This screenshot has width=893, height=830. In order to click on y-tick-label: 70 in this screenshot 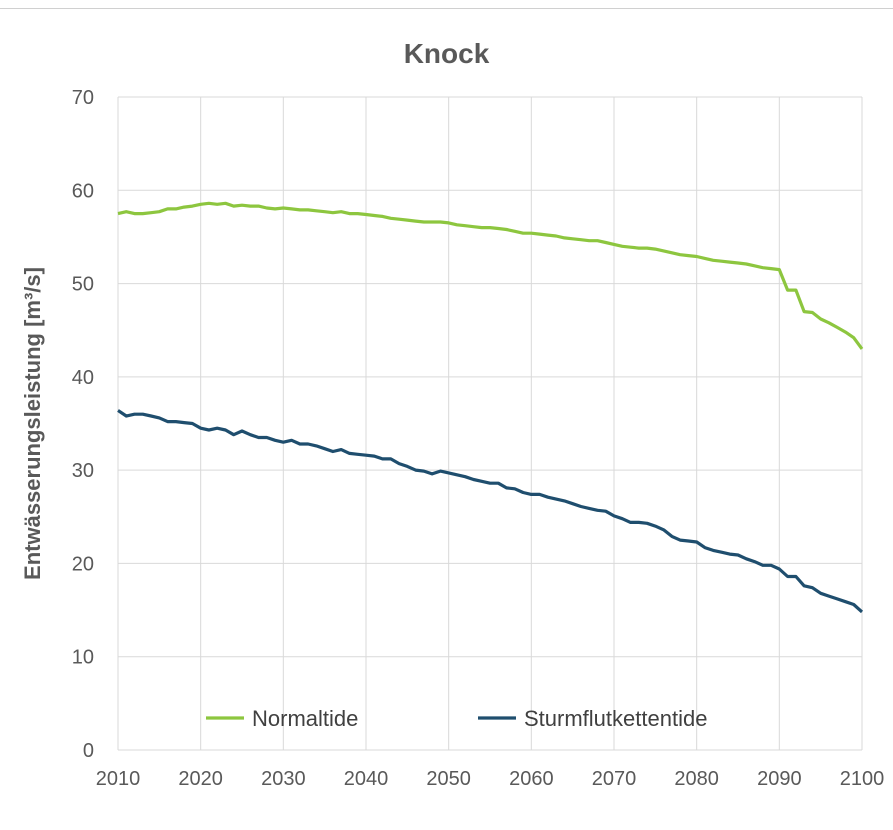, I will do `click(83, 98)`.